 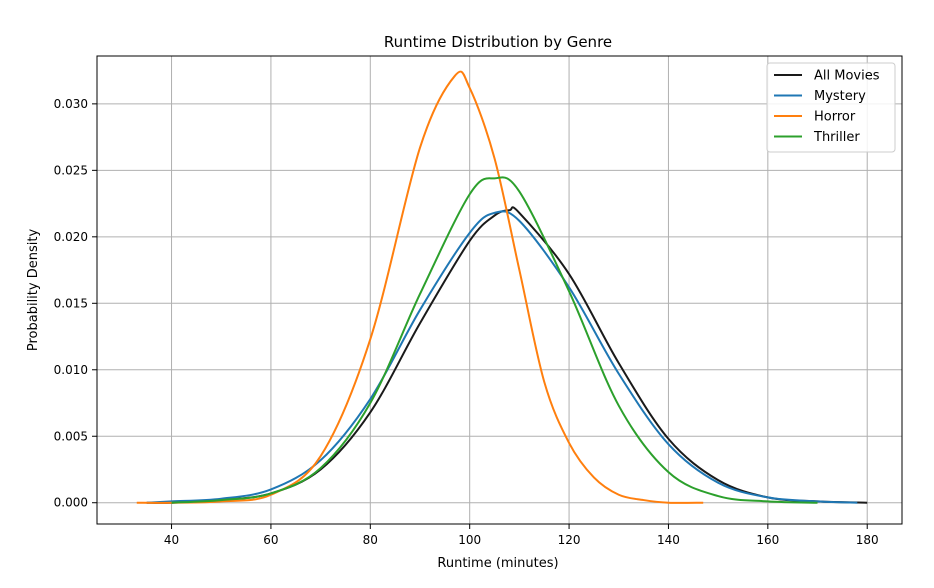 I want to click on legend-label-all-movies: All Movies, so click(x=847, y=76).